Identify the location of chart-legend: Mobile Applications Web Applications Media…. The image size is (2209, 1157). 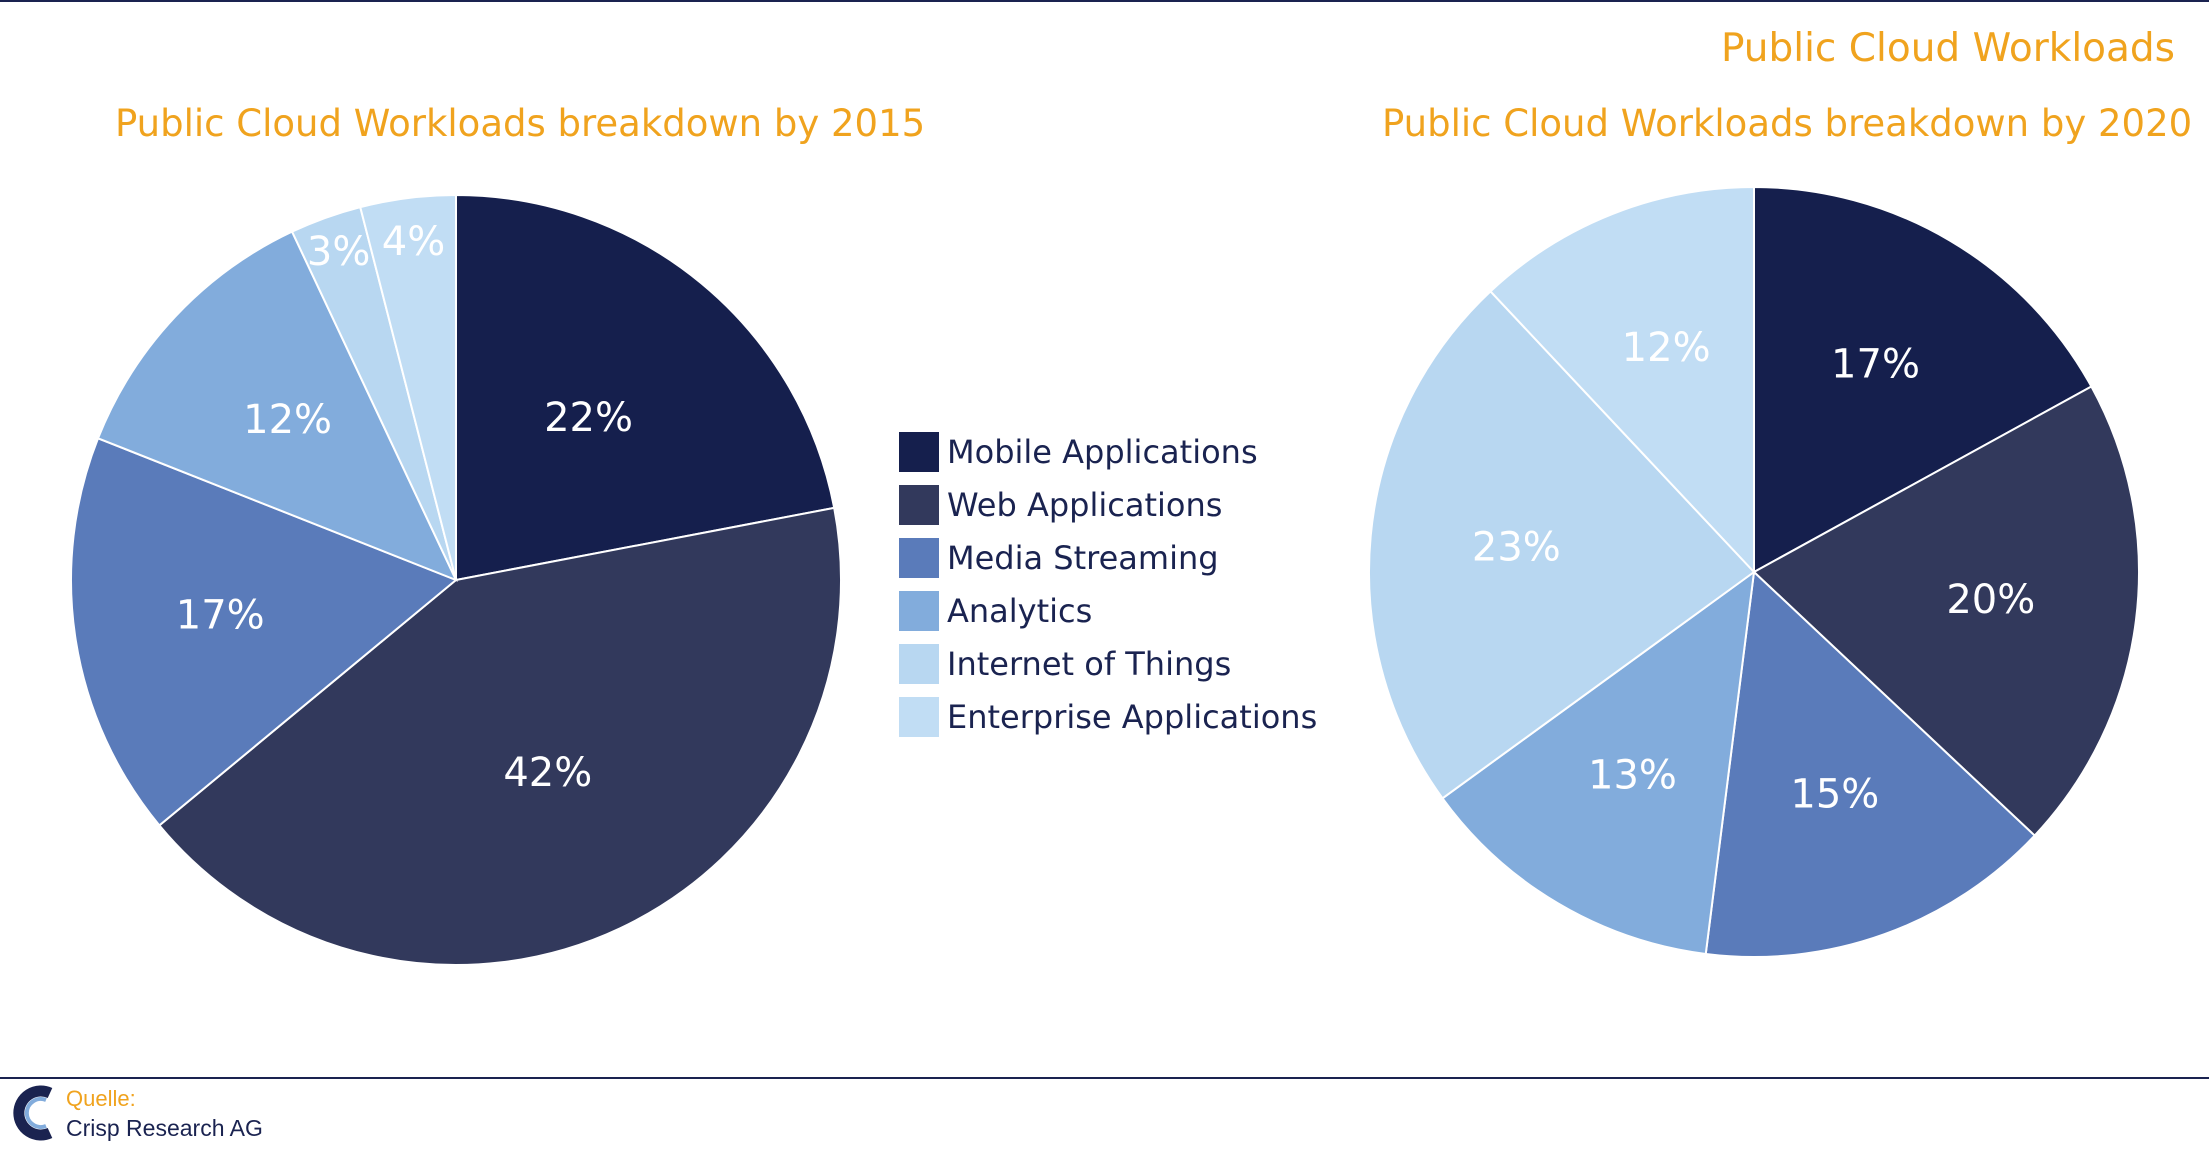
(1108, 591).